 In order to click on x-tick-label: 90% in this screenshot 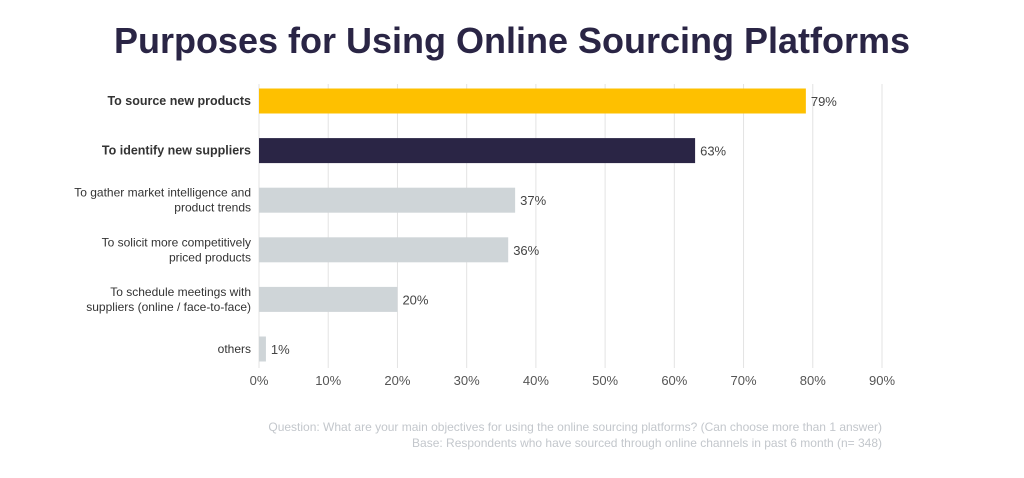, I will do `click(882, 380)`.